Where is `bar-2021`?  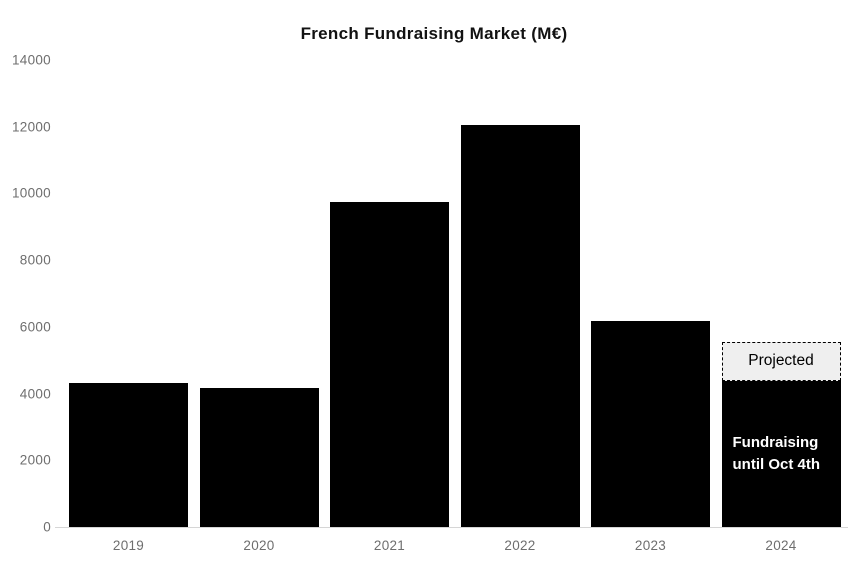 bar-2021 is located at coordinates (389, 364).